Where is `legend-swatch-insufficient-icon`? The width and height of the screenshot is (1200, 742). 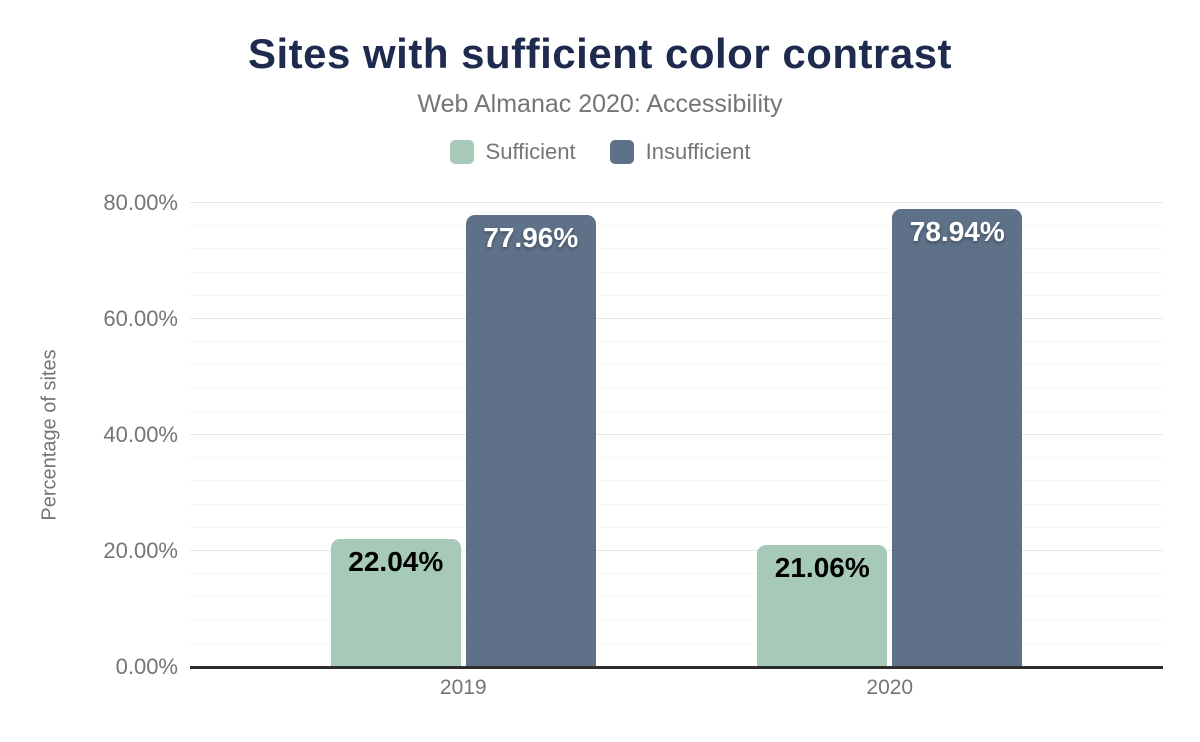
legend-swatch-insufficient-icon is located at coordinates (621, 152).